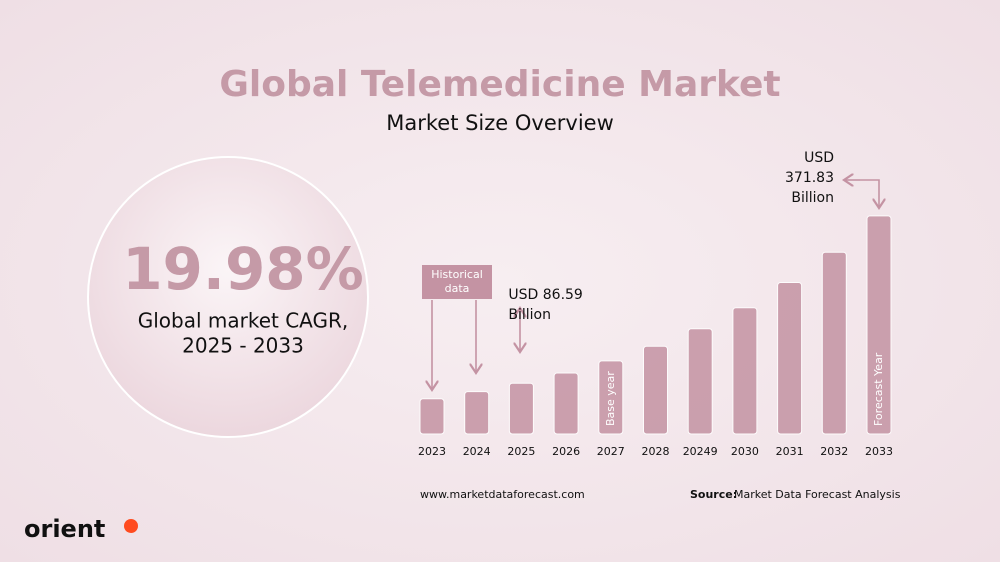  I want to click on x-tick-label: 2028, so click(656, 451).